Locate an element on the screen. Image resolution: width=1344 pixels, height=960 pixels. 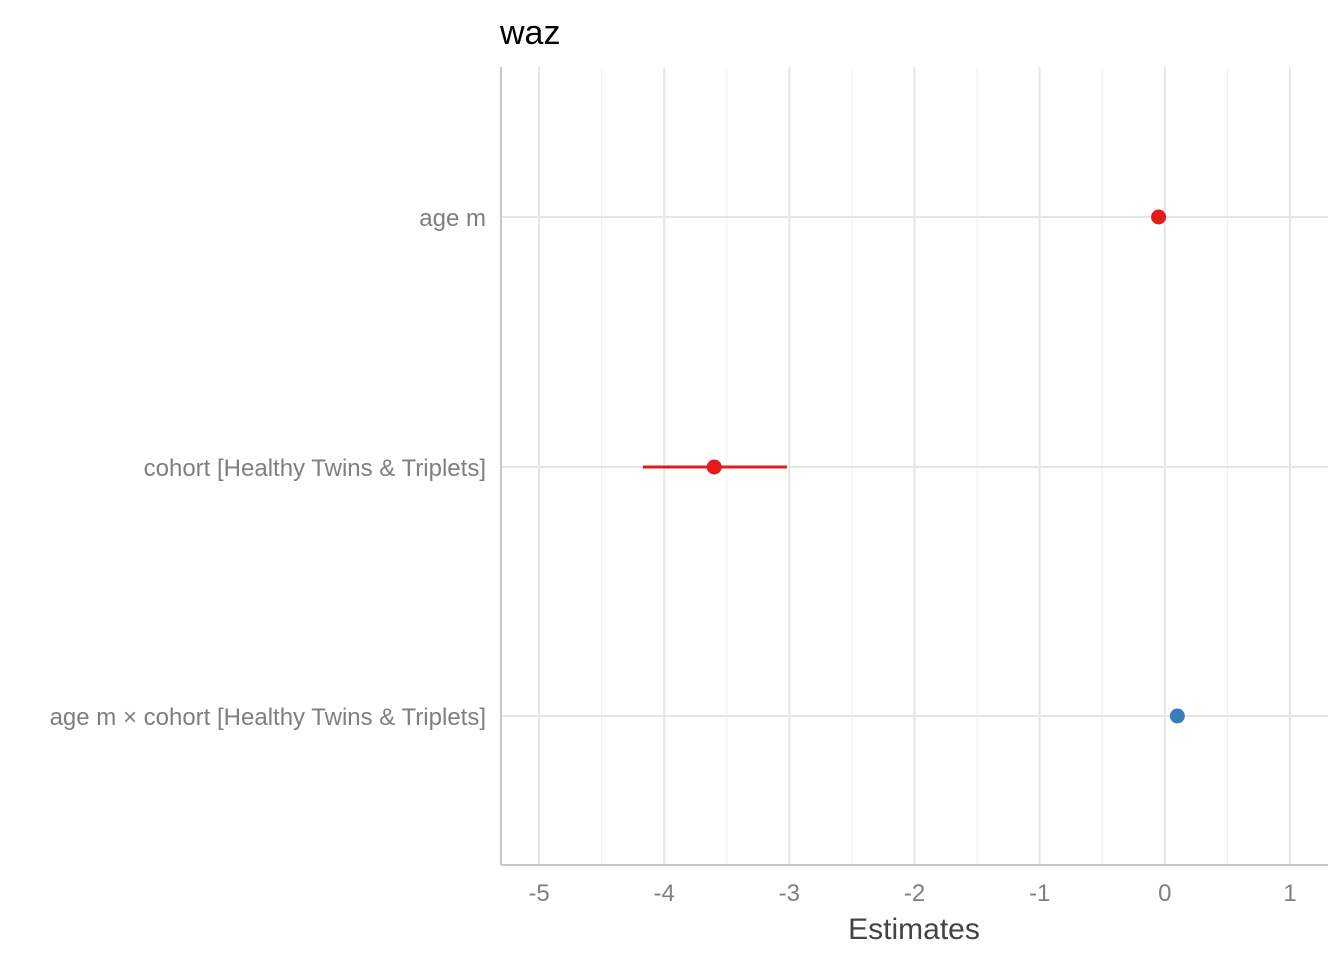
x-tick-label: -4 is located at coordinates (663, 893).